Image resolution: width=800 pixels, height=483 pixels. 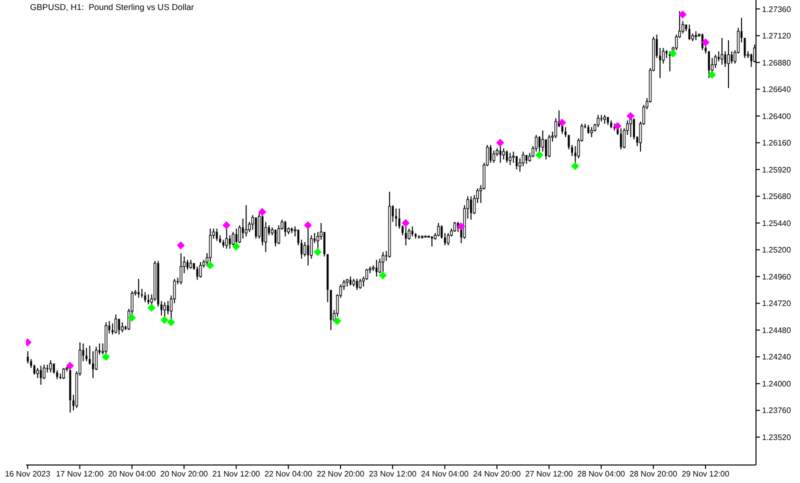 What do you see at coordinates (184, 474) in the screenshot?
I see `x-tick-label: 20 Nov 20:00` at bounding box center [184, 474].